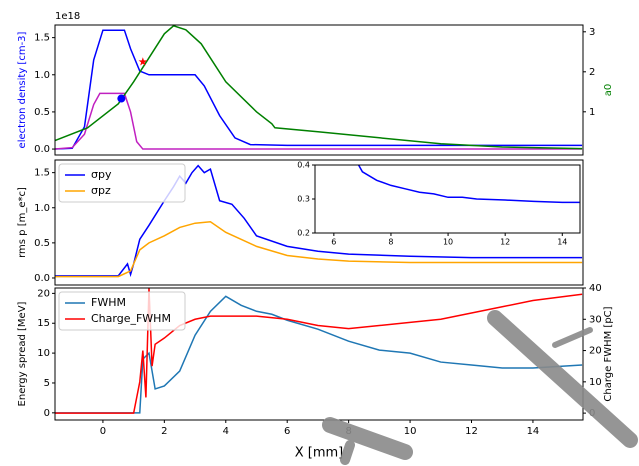  I want to click on y-tick-label: 0.4, so click(303, 165).